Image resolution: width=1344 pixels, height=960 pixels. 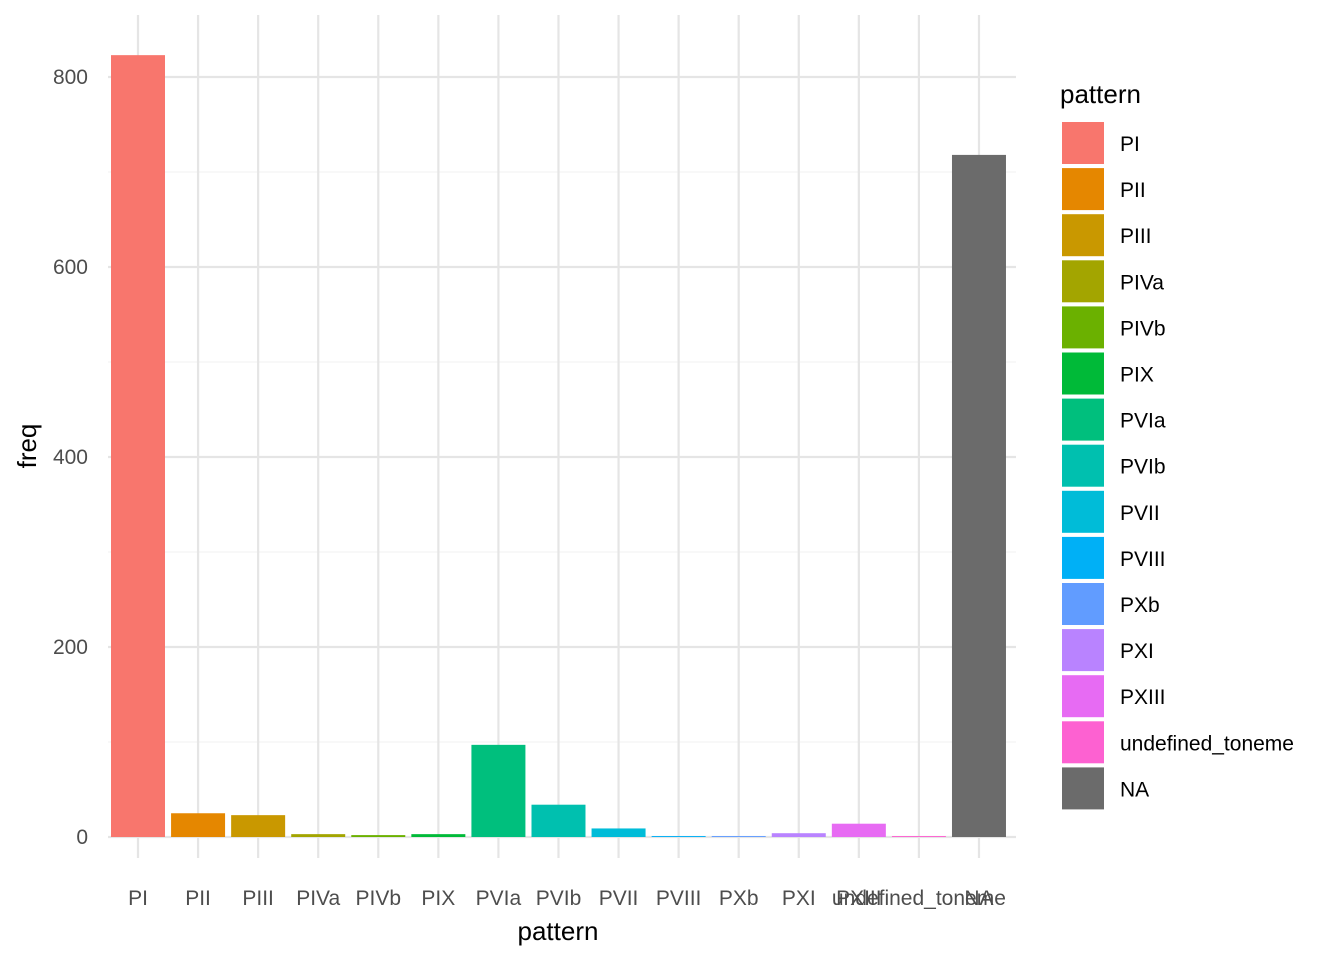 I want to click on bar-undefined_toneme, so click(x=918, y=836).